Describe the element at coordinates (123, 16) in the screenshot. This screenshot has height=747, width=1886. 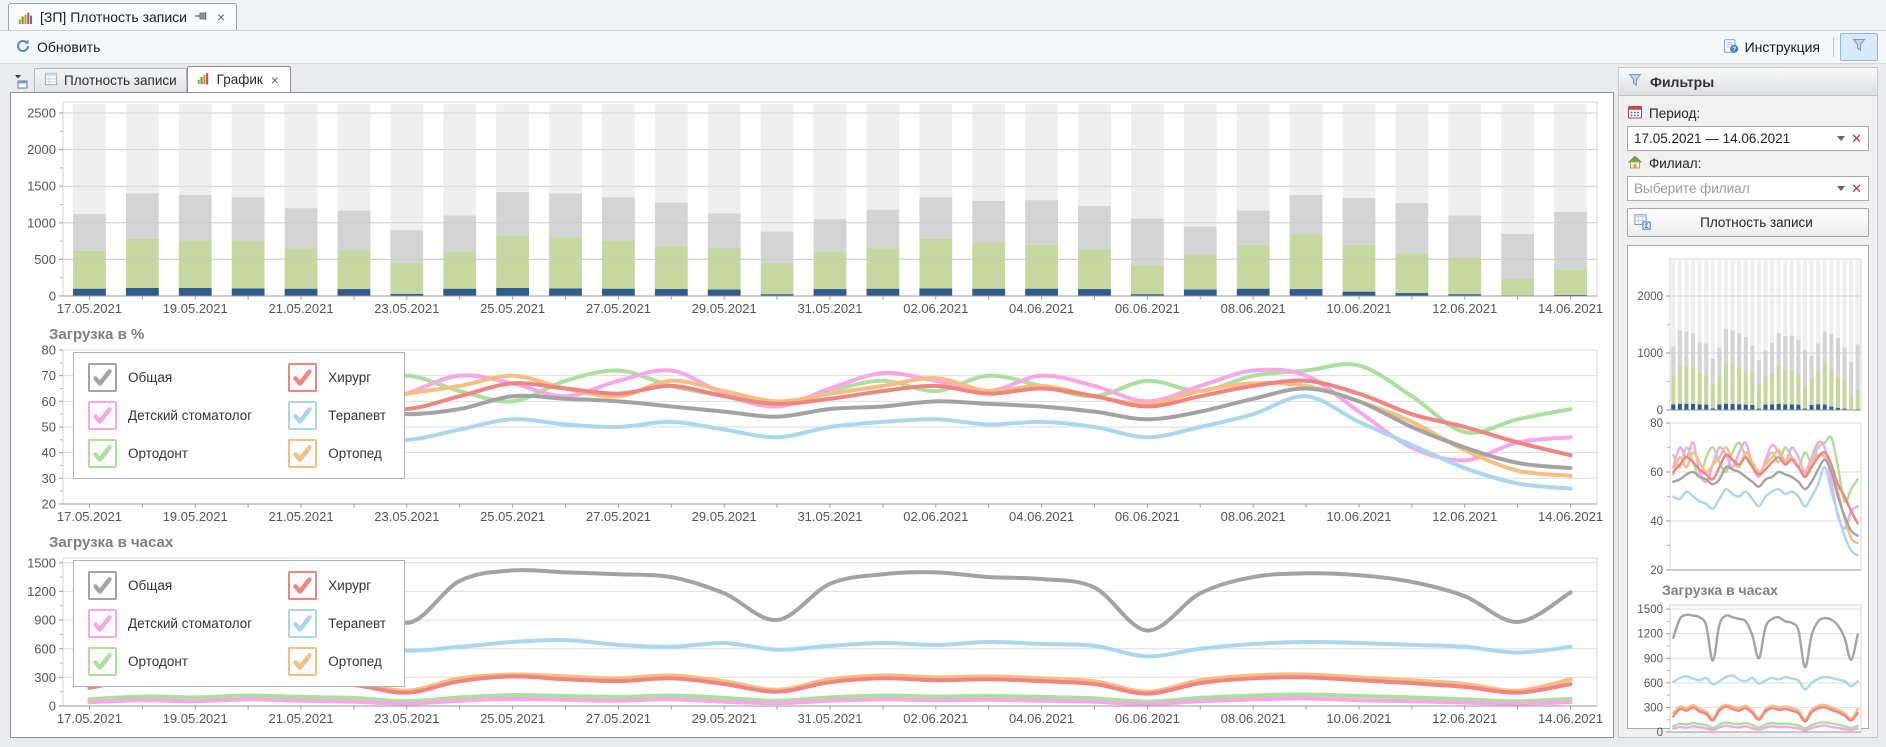
I see `window-tab-density: [ЗП] Плотность записи ×` at that location.